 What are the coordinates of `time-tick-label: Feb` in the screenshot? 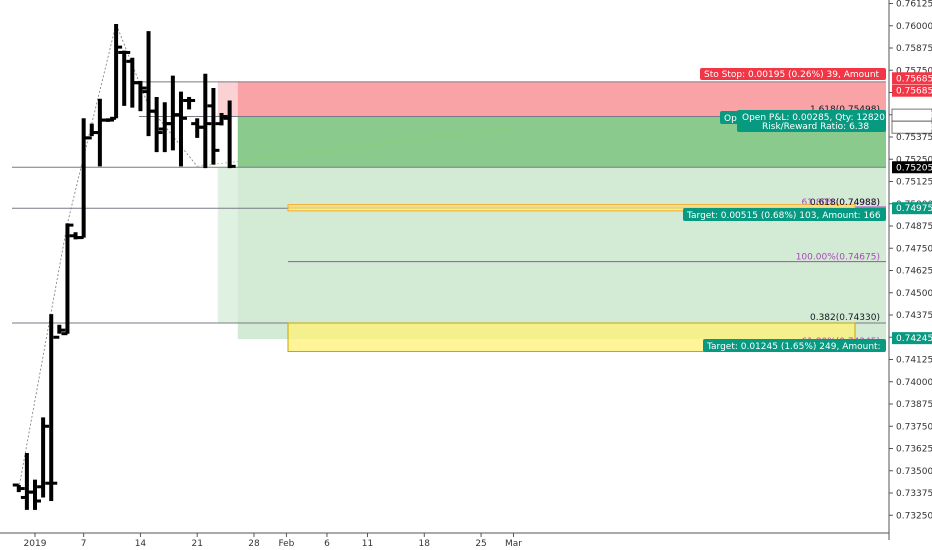 It's located at (286, 544).